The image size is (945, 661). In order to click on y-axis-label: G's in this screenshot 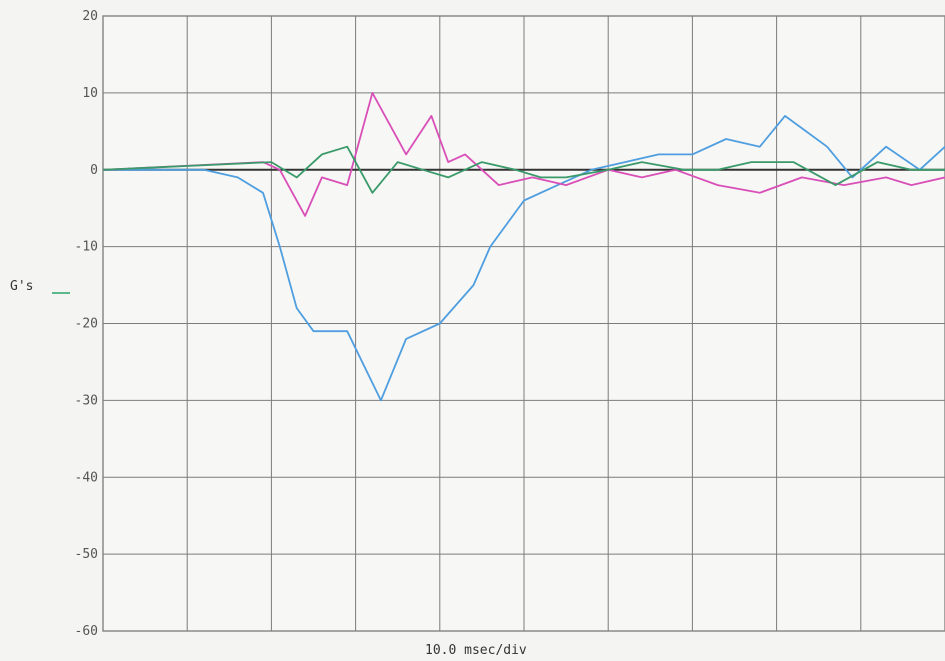, I will do `click(21, 286)`.